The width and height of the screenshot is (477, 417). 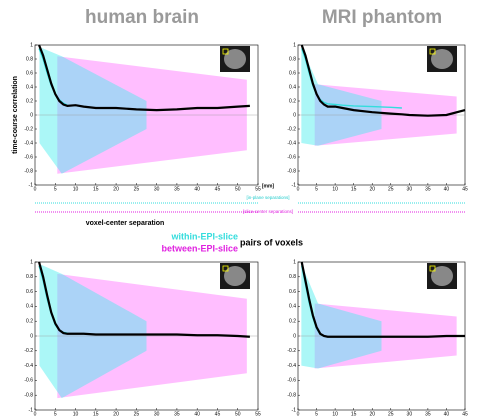 I want to click on note: [in-plane separations], so click(x=267, y=197).